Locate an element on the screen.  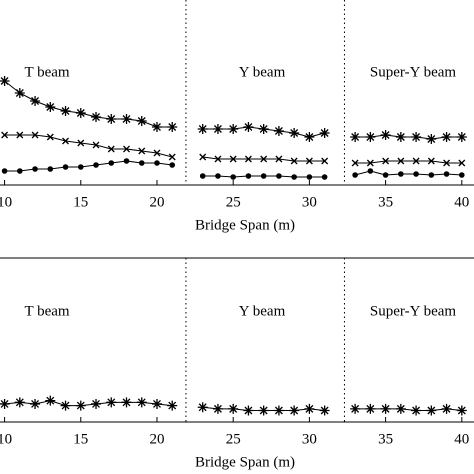
x-tick-label: 15 is located at coordinates (80, 439).